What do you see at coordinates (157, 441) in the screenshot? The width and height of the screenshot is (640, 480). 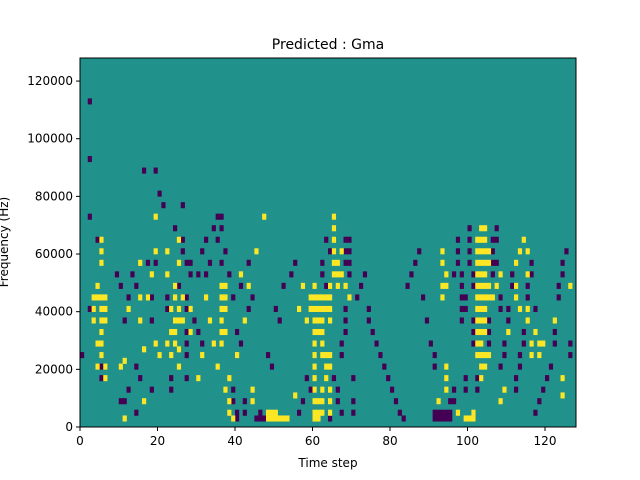 I see `x-tick-label: 20` at bounding box center [157, 441].